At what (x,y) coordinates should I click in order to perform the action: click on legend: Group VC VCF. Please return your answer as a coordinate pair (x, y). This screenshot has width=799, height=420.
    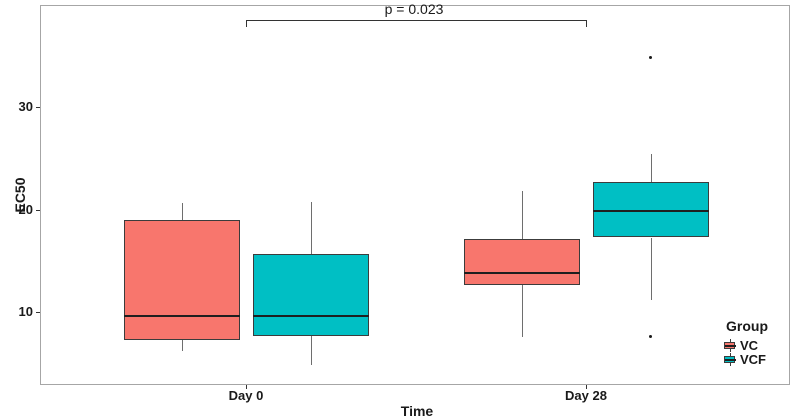
    Looking at the image, I should click on (759, 342).